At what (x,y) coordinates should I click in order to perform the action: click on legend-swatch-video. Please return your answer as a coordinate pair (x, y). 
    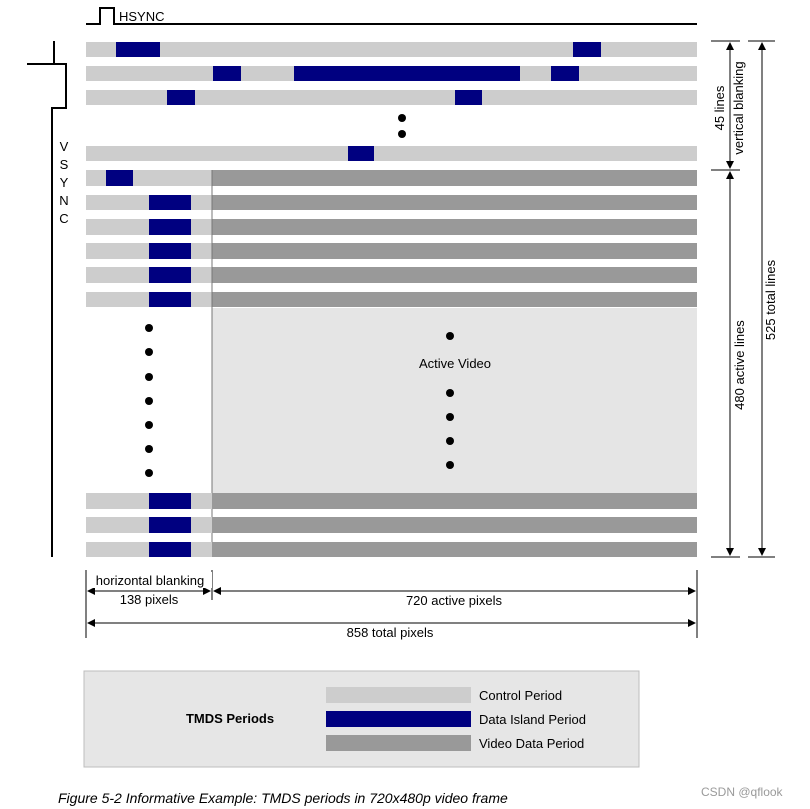
    Looking at the image, I should click on (398, 743).